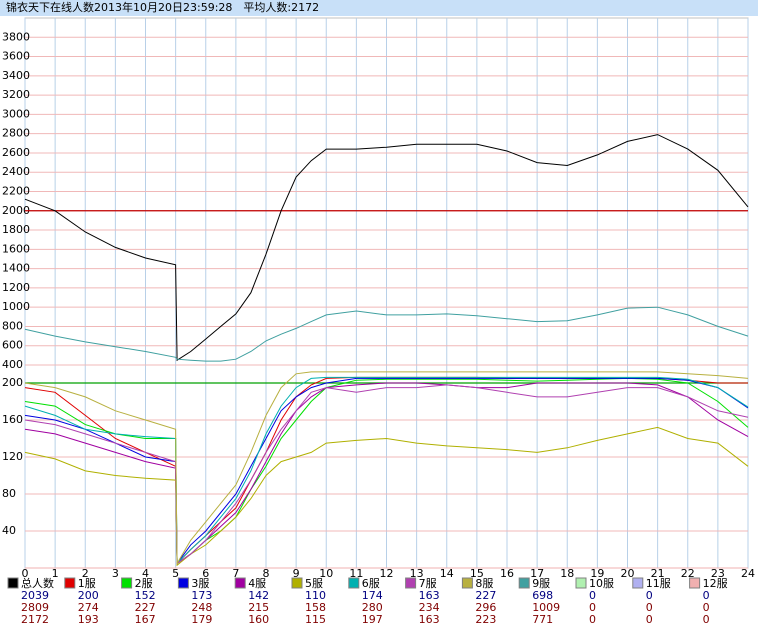 This screenshot has width=758, height=636. I want to click on x-tick-label: 0, so click(25, 573).